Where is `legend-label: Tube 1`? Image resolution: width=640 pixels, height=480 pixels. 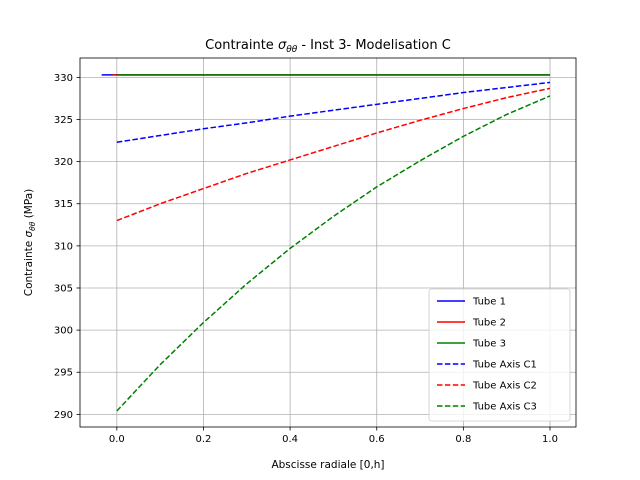 legend-label: Tube 1 is located at coordinates (489, 302).